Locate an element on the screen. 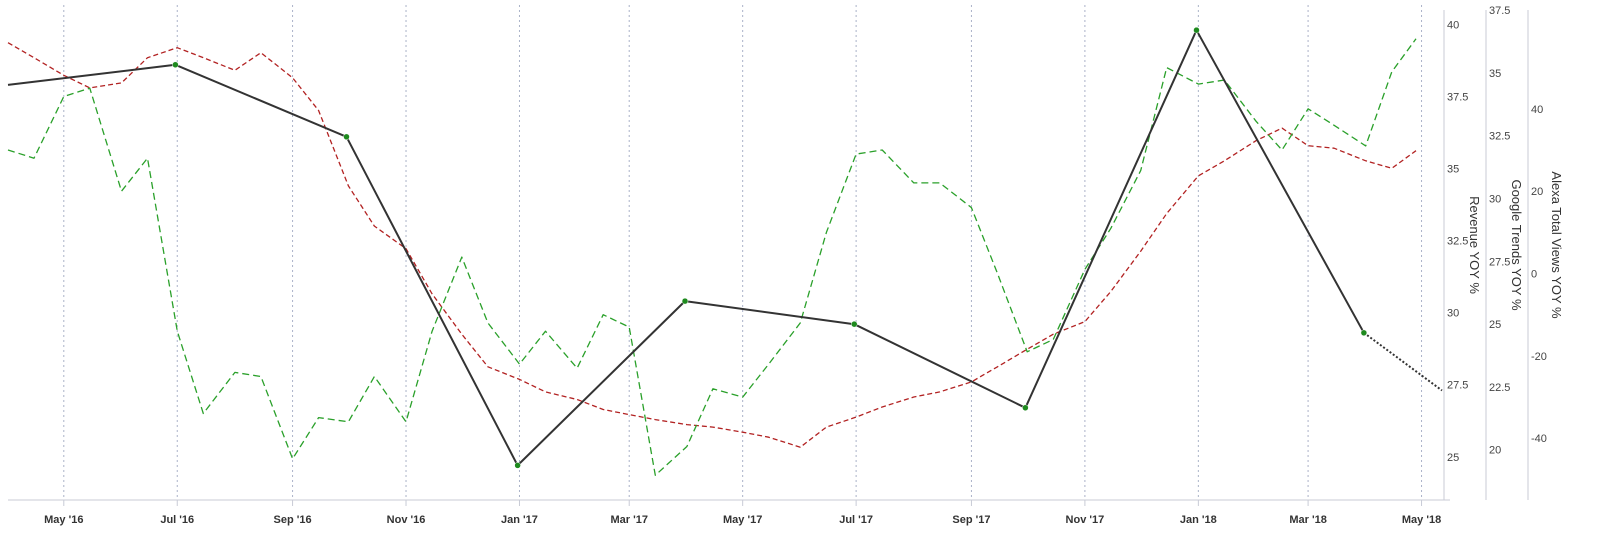  y-tick-label-google: 32.5 is located at coordinates (1499, 137).